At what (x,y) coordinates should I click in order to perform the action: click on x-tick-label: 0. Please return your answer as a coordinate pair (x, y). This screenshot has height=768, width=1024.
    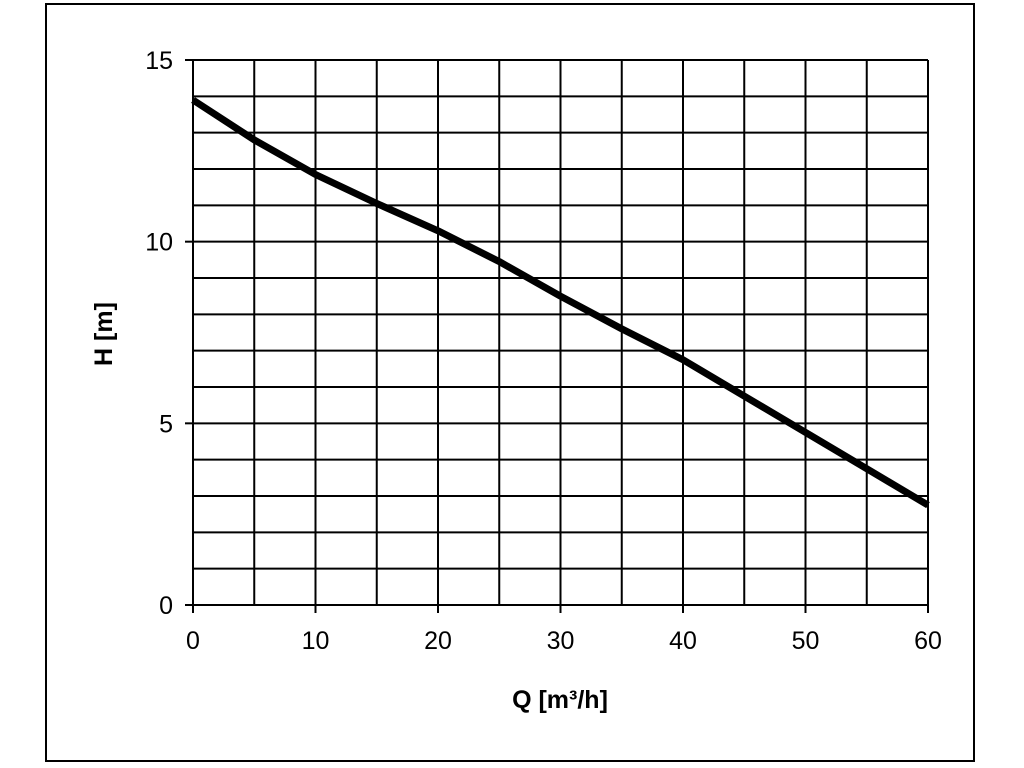
    Looking at the image, I should click on (193, 641).